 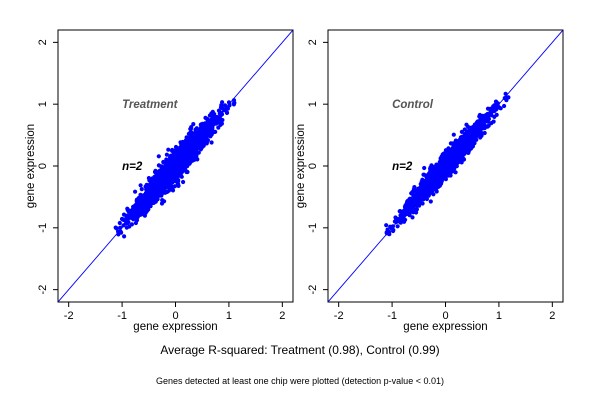 I want to click on x-tick-label: -2, so click(x=339, y=316).